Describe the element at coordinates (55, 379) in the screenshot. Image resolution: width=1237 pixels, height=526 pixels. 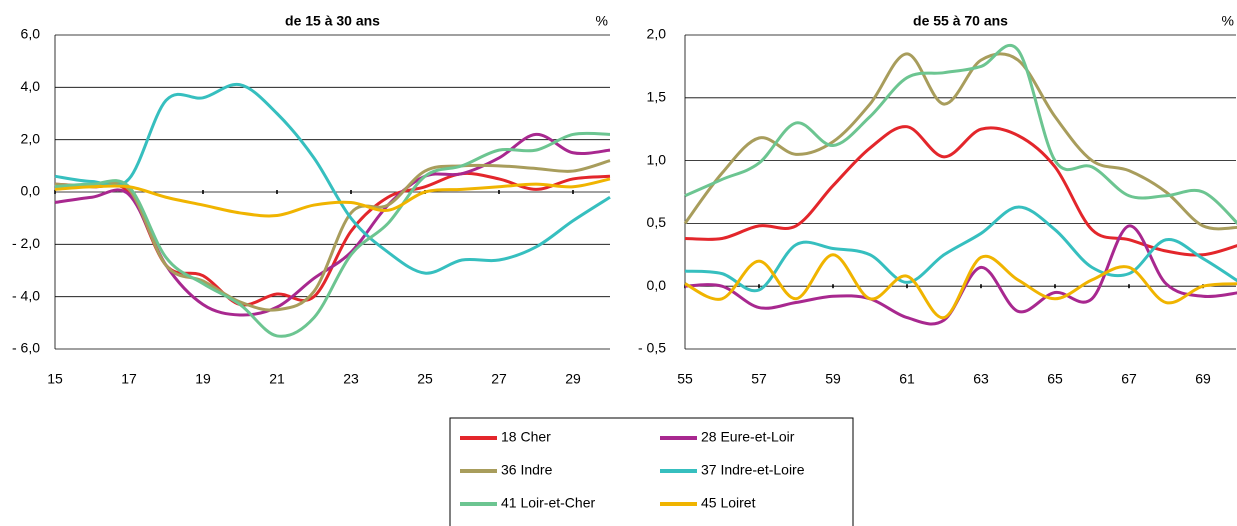
I see `x-tick-label: 15` at that location.